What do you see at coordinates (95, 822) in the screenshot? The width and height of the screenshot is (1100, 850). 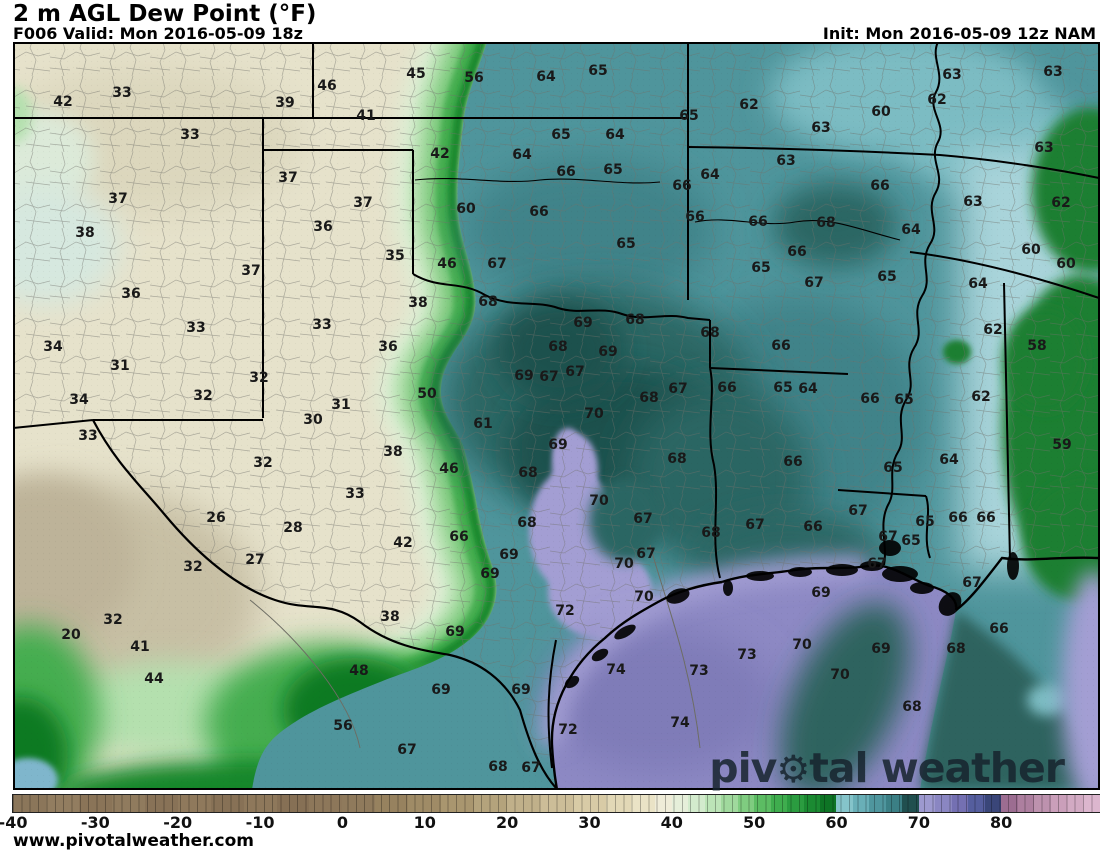 I see `colorbar-tick-label: -30` at bounding box center [95, 822].